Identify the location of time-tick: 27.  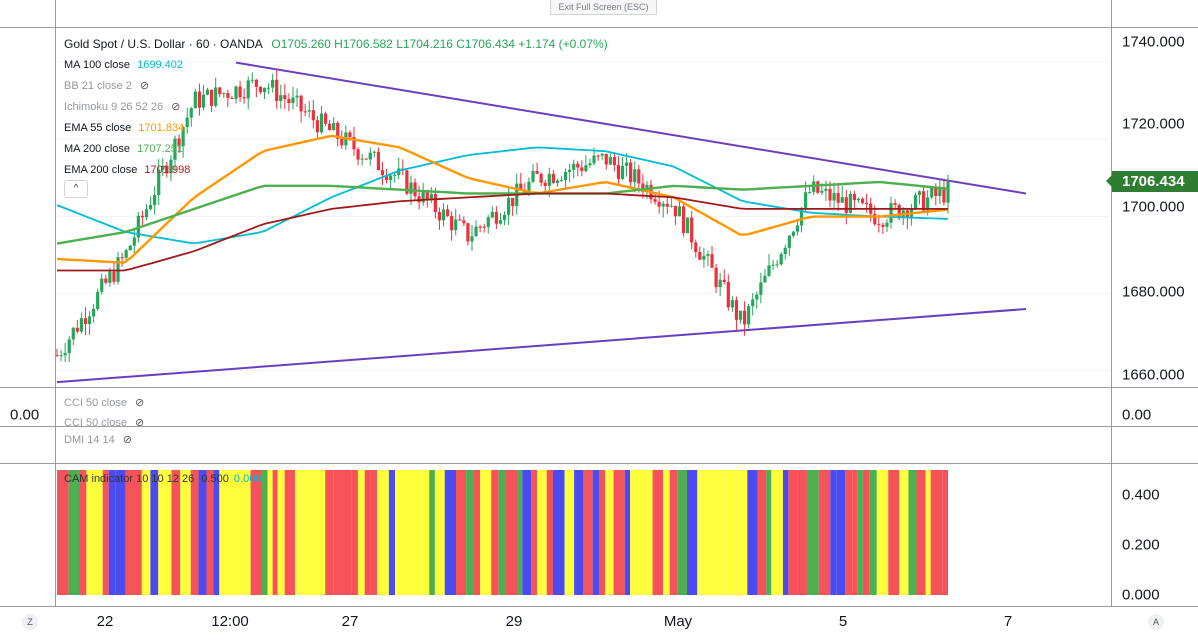
(350, 621).